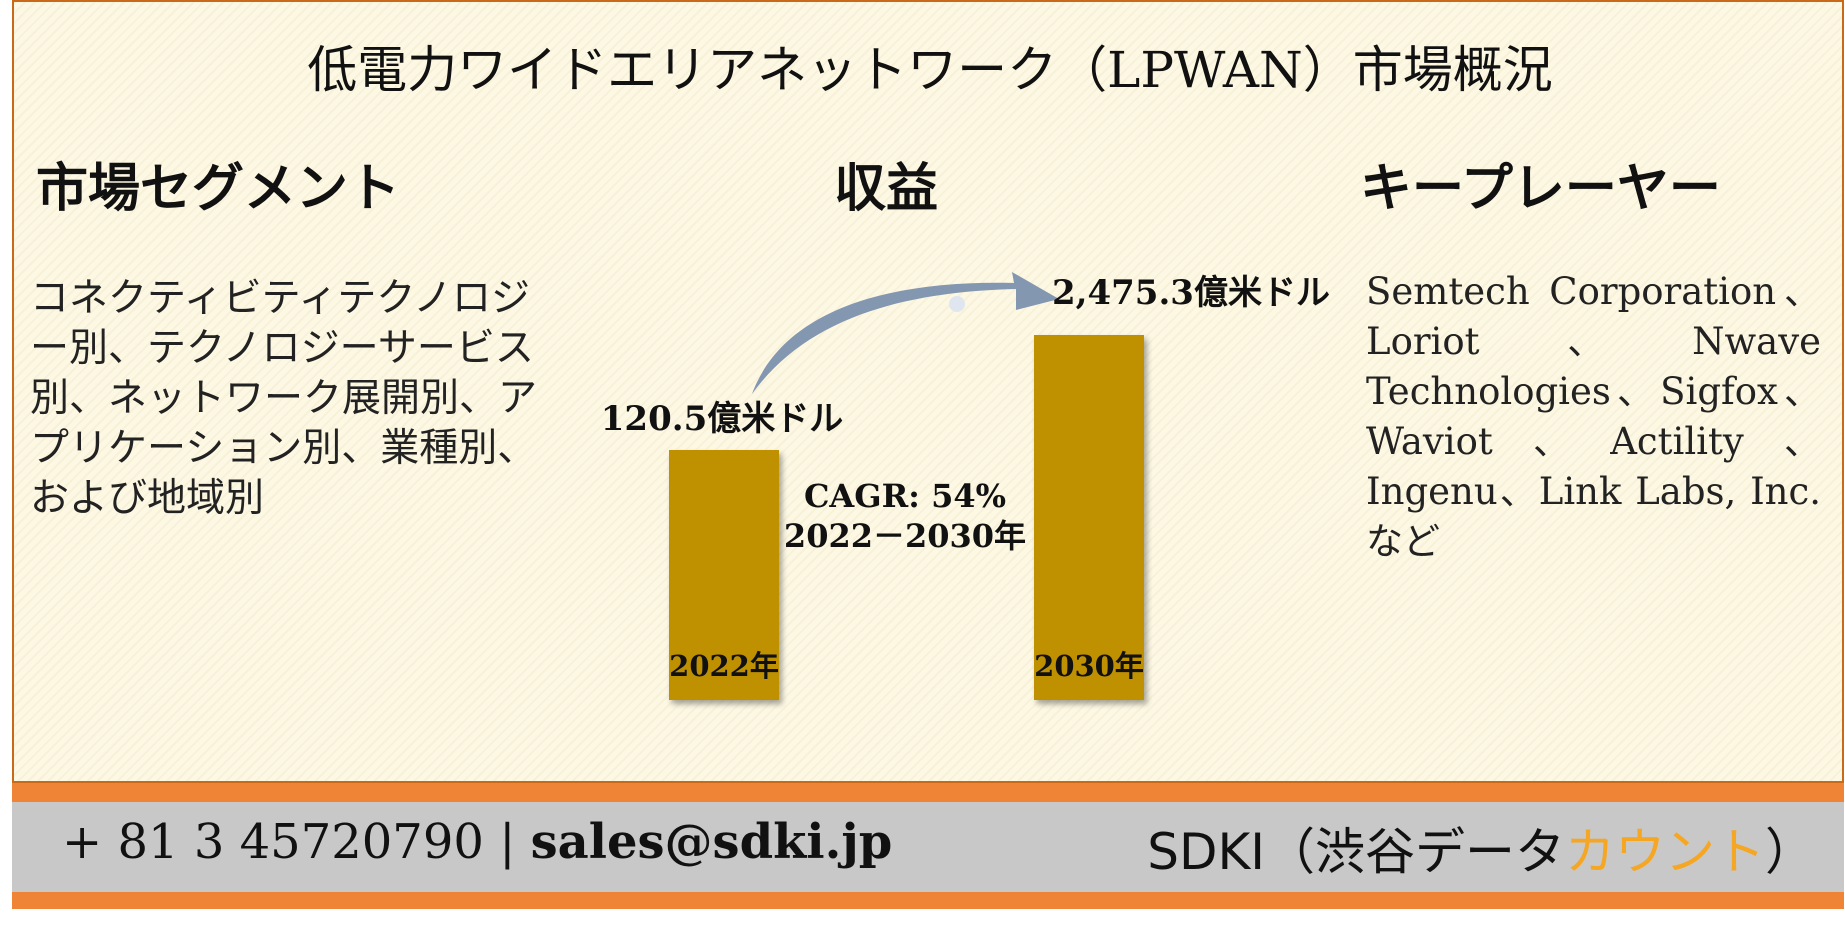 This screenshot has height=926, width=1845. Describe the element at coordinates (1665, 852) in the screenshot. I see `brand-accent: カウント` at that location.